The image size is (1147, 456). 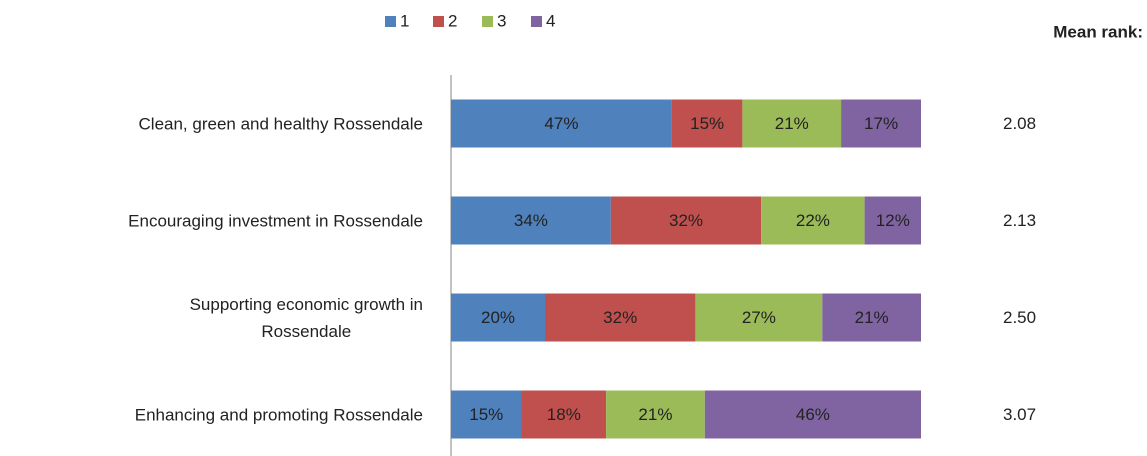 I want to click on data-label: 12%, so click(x=893, y=220).